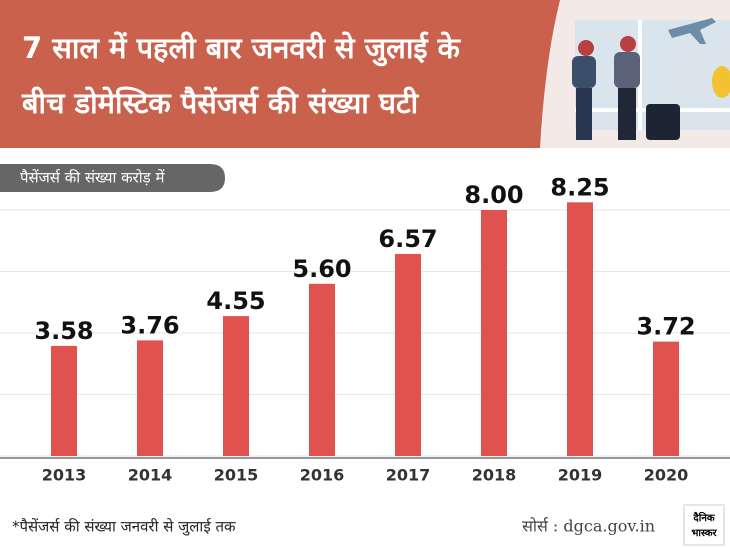 The height and width of the screenshot is (548, 730). Describe the element at coordinates (92, 178) in the screenshot. I see `subtitle: पैसेंजर्स की संख्या करोड़ में` at that location.